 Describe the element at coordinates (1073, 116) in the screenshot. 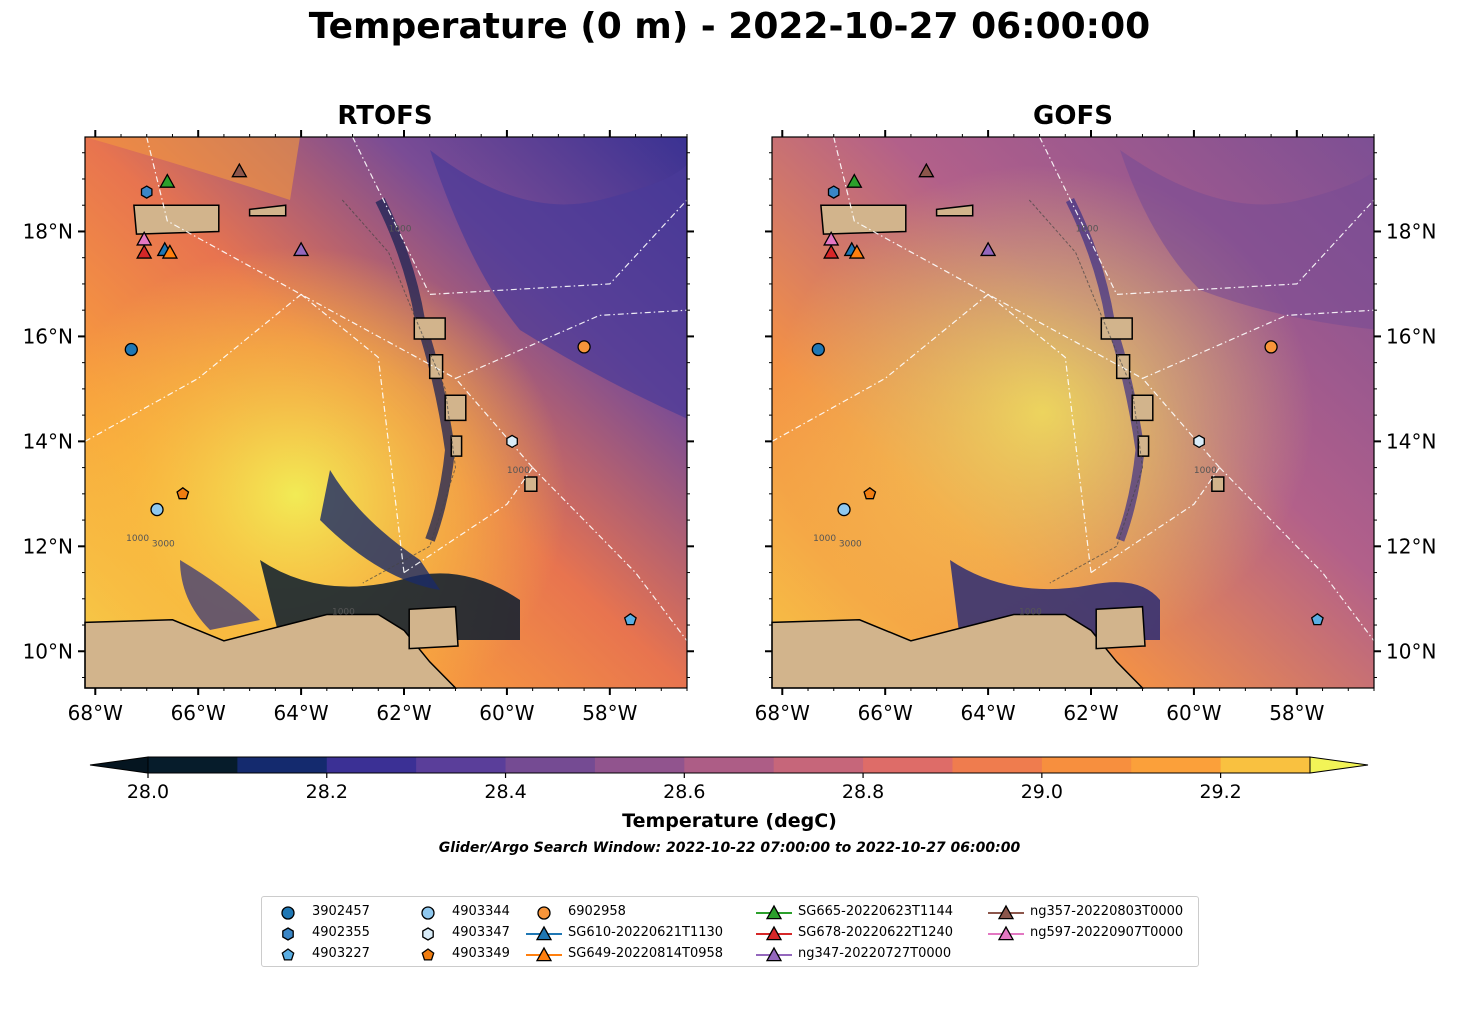

I see `panel-title-gofs: GOFS` at that location.